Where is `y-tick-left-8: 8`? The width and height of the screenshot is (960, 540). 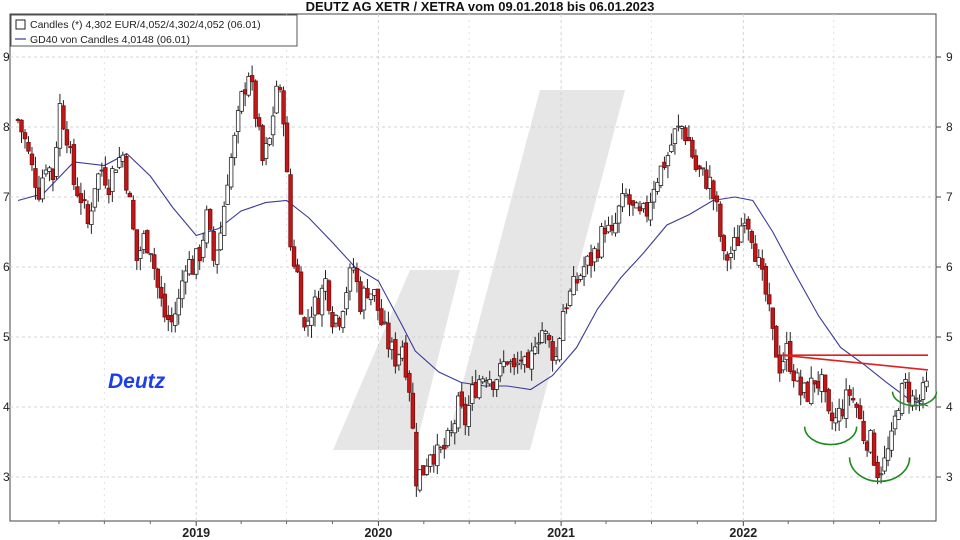 y-tick-left-8: 8 is located at coordinates (6, 127).